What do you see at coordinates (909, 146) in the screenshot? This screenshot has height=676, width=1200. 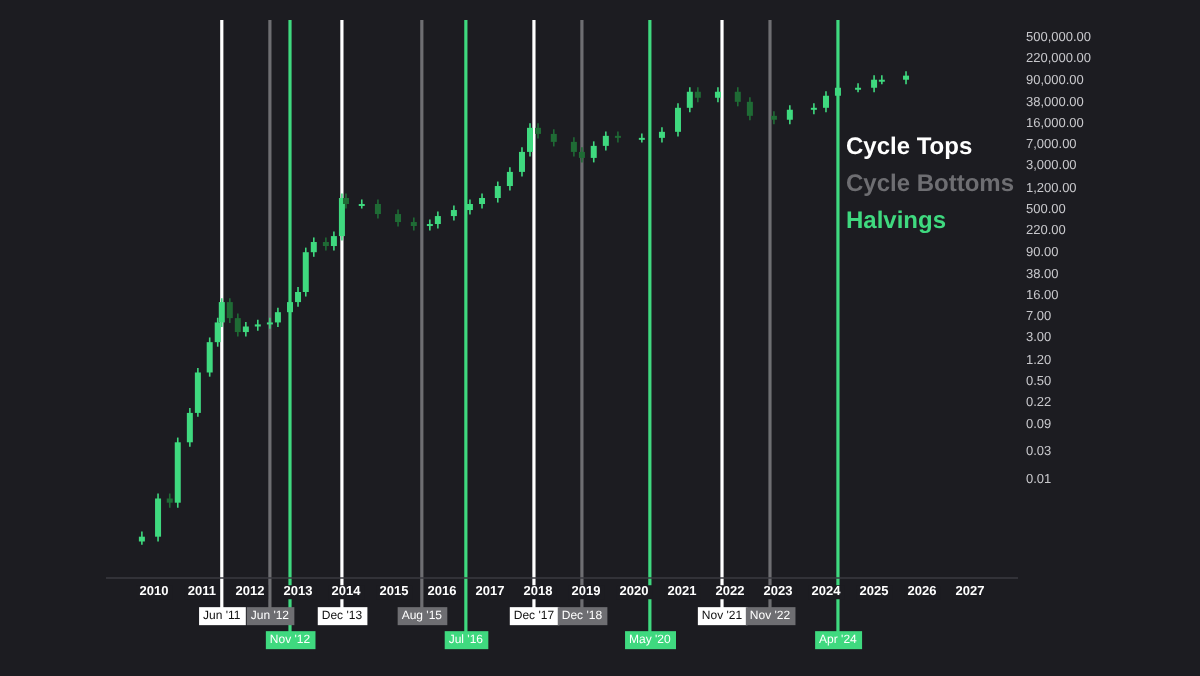 I see `annotation: Cycle Tops` at bounding box center [909, 146].